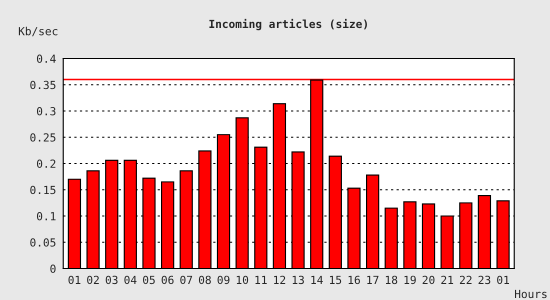  I want to click on x-tick-label: 19, so click(410, 280).